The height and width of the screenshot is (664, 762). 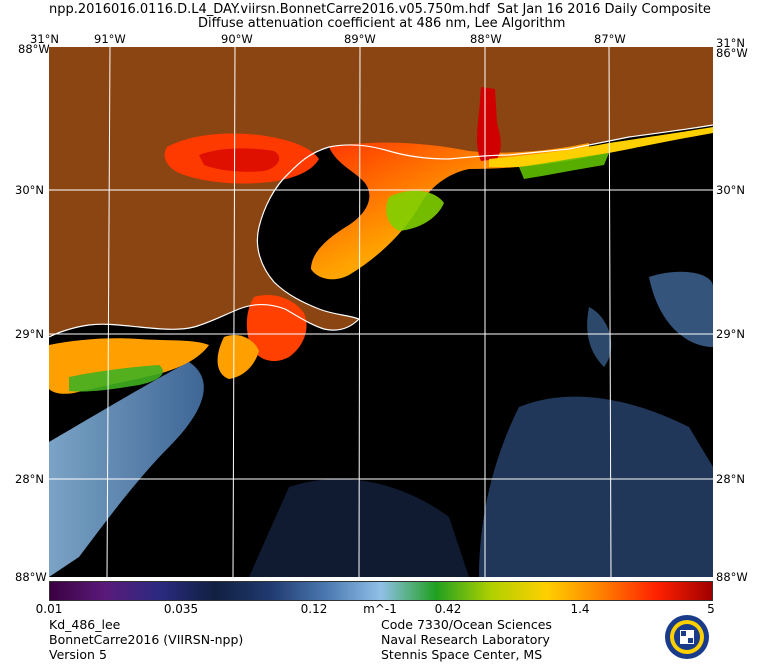 I want to click on org-location: Stennis Space Center, MS, so click(x=462, y=654).